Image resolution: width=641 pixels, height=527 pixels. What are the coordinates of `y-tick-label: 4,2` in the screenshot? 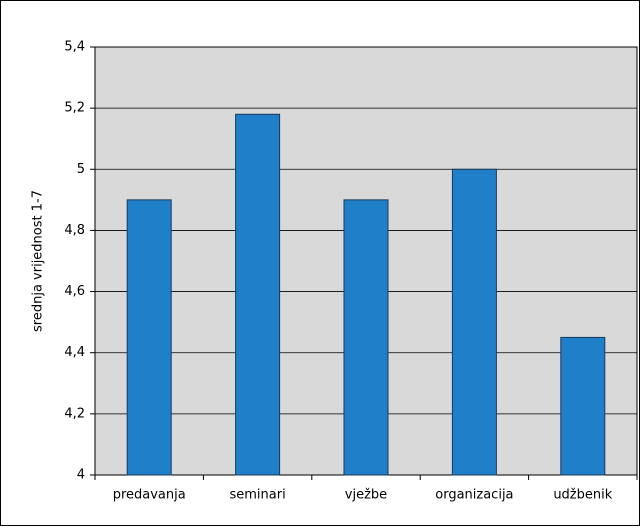 It's located at (74, 413).